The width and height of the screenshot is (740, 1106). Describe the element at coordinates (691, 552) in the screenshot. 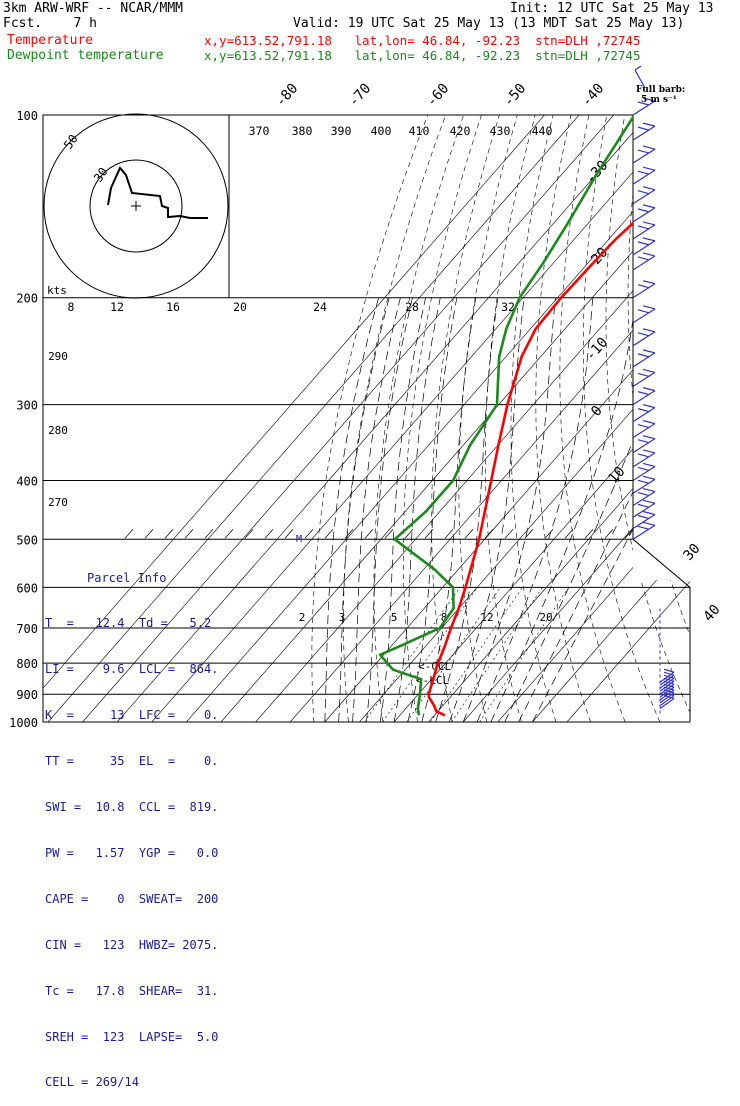

I see `temperature-tick-label: 30` at that location.